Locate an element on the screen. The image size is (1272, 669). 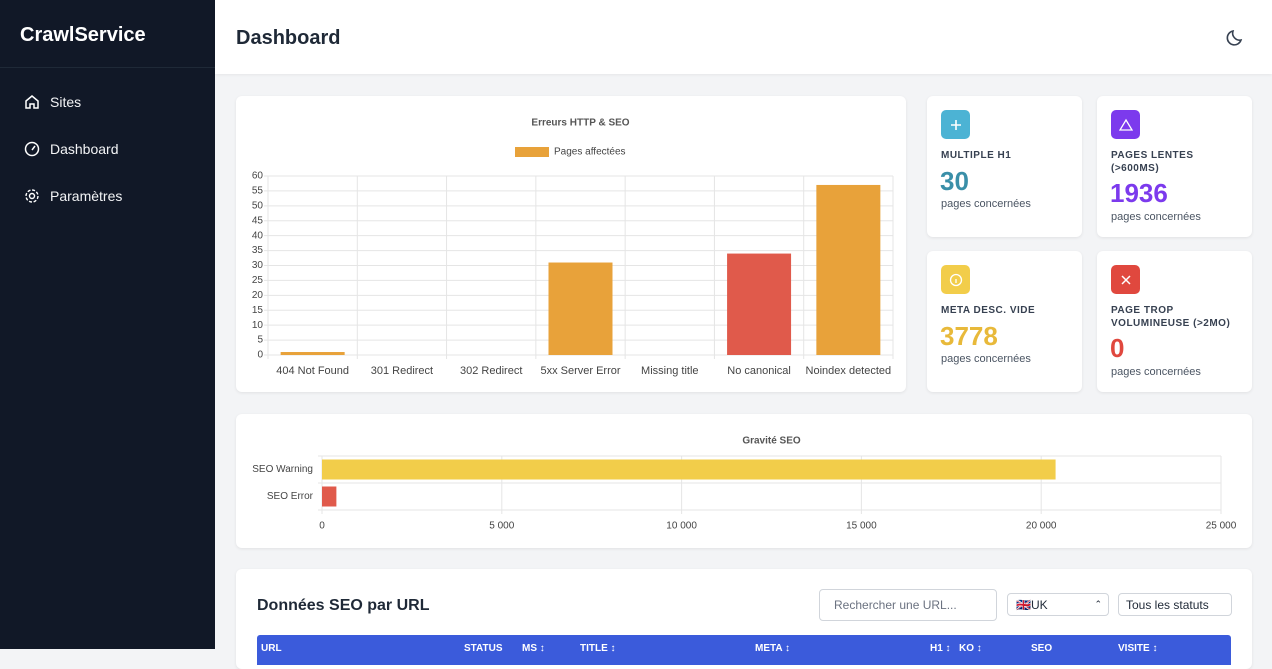
status-select: Tous les statuts is located at coordinates (1175, 604).